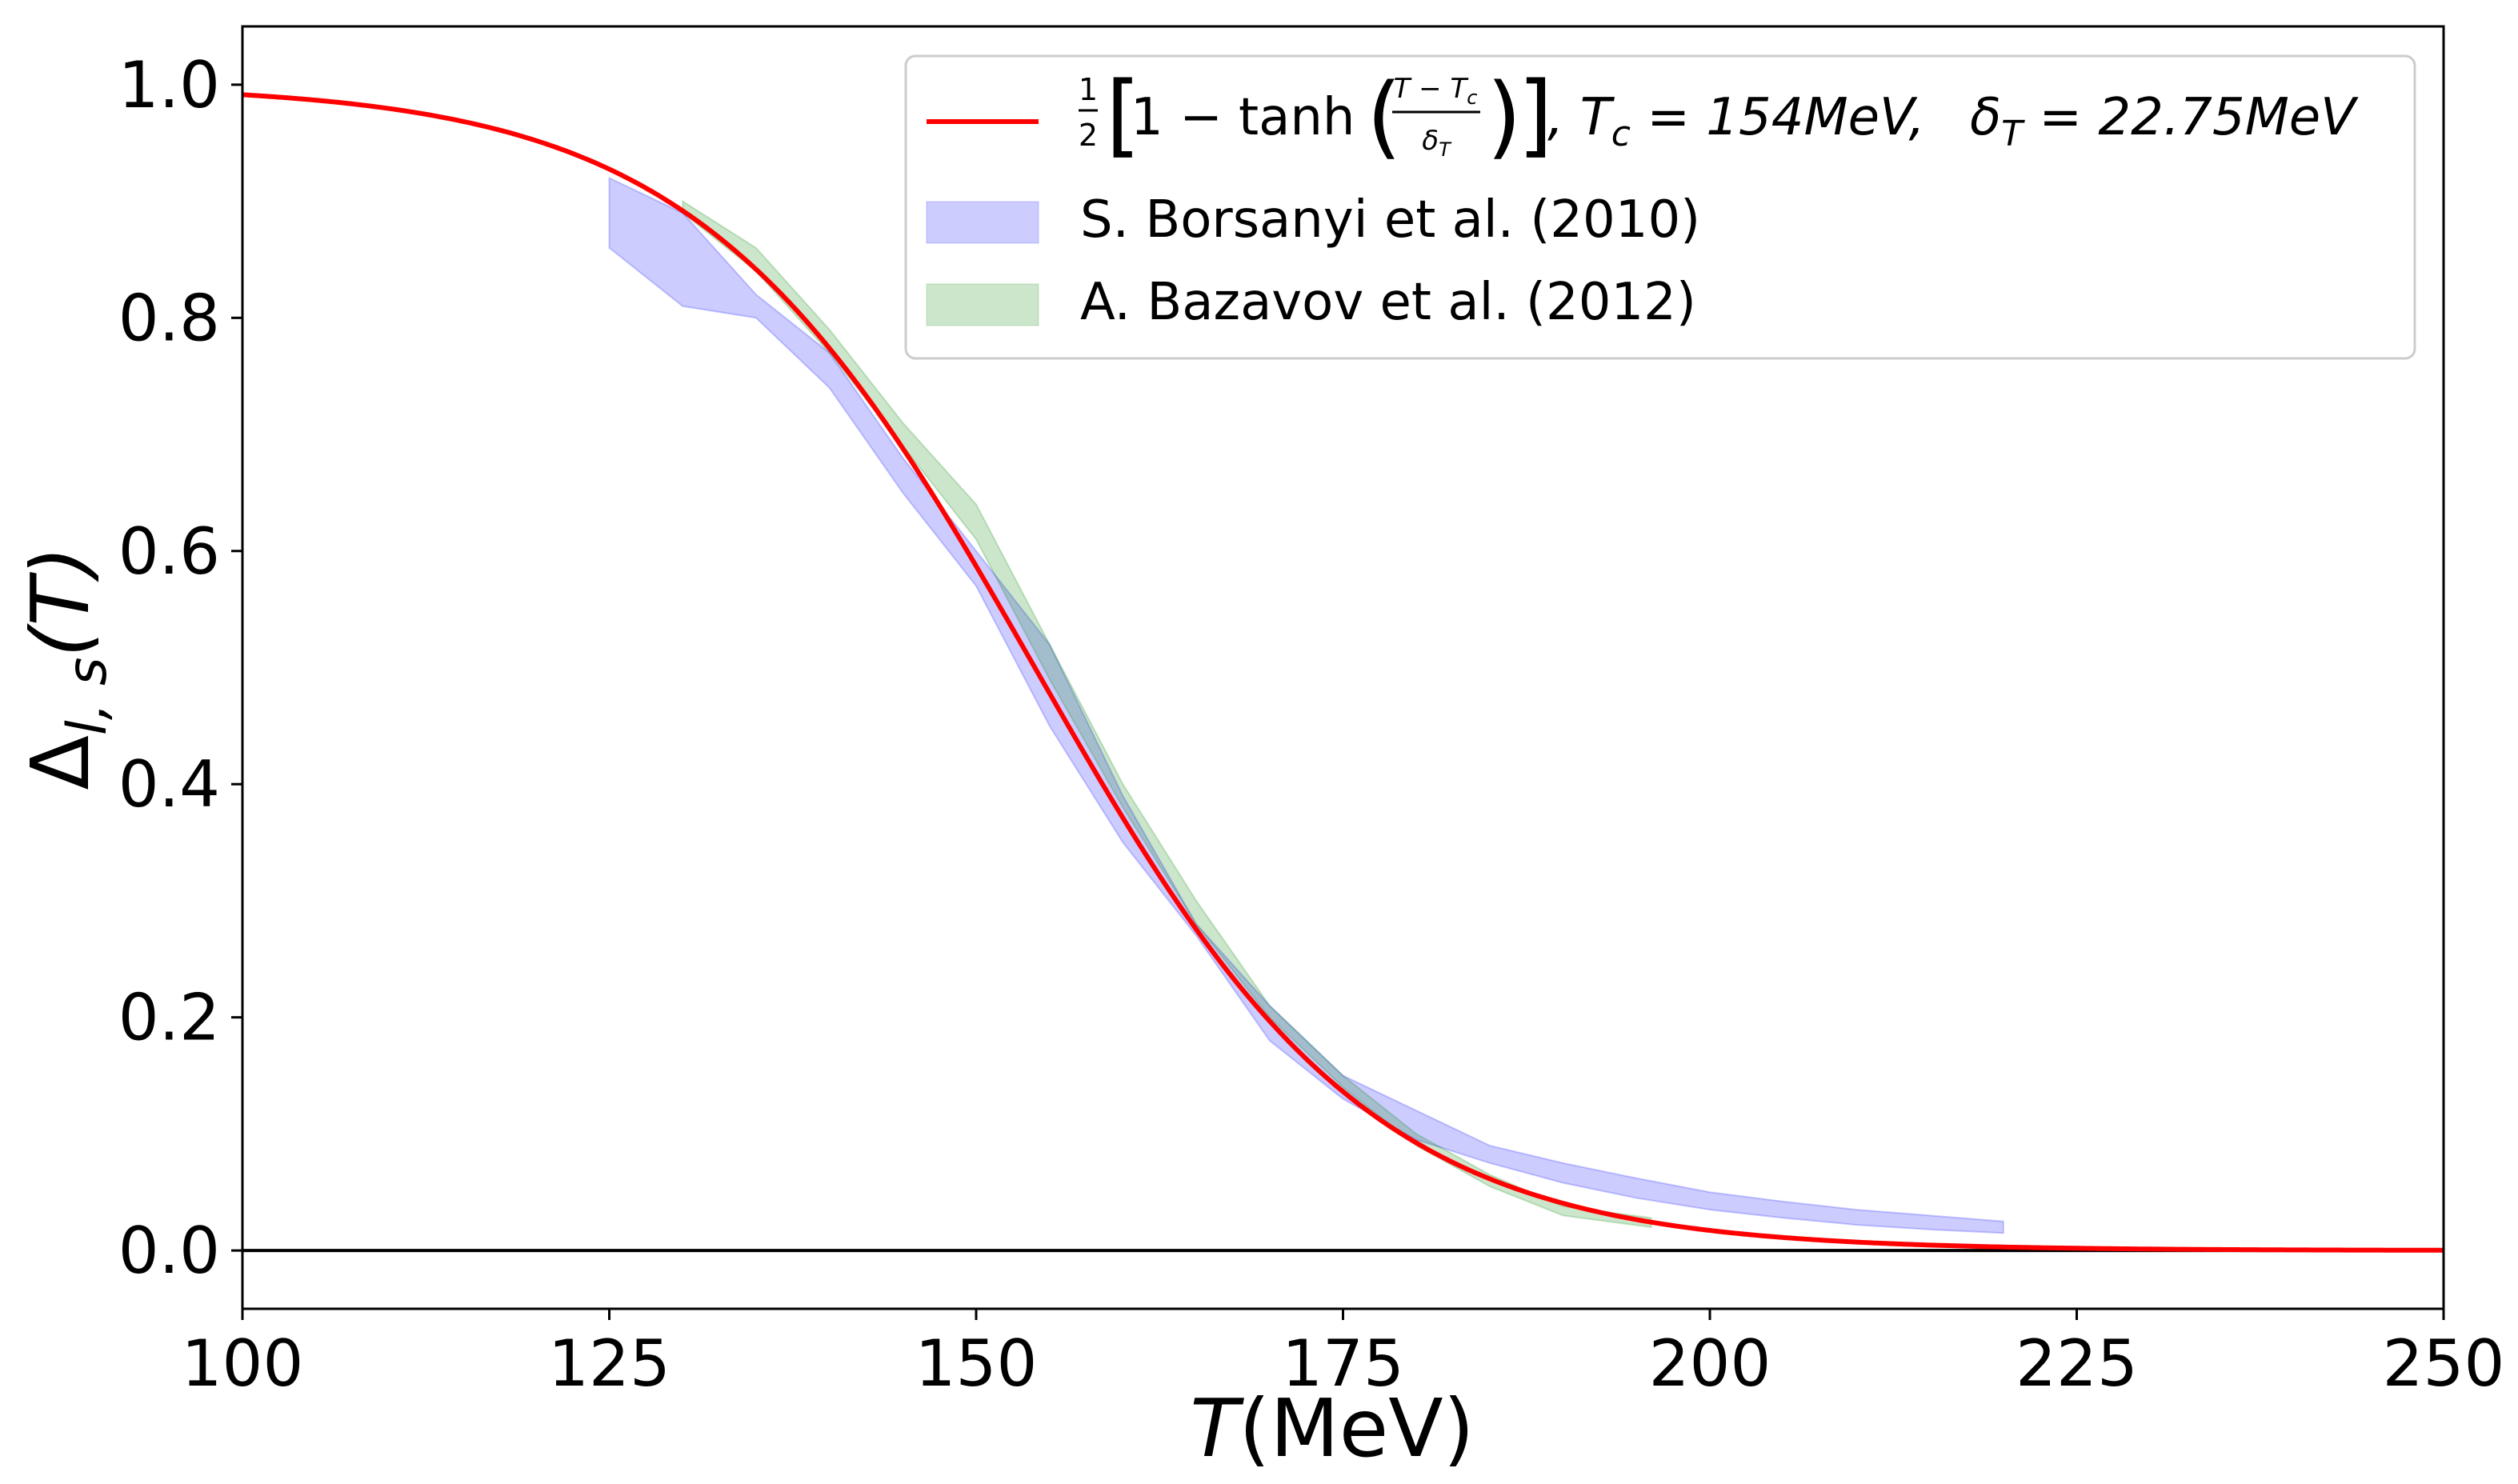 Image resolution: width=2518 pixels, height=1484 pixels. I want to click on legend-bazavov-swatch, so click(982, 304).